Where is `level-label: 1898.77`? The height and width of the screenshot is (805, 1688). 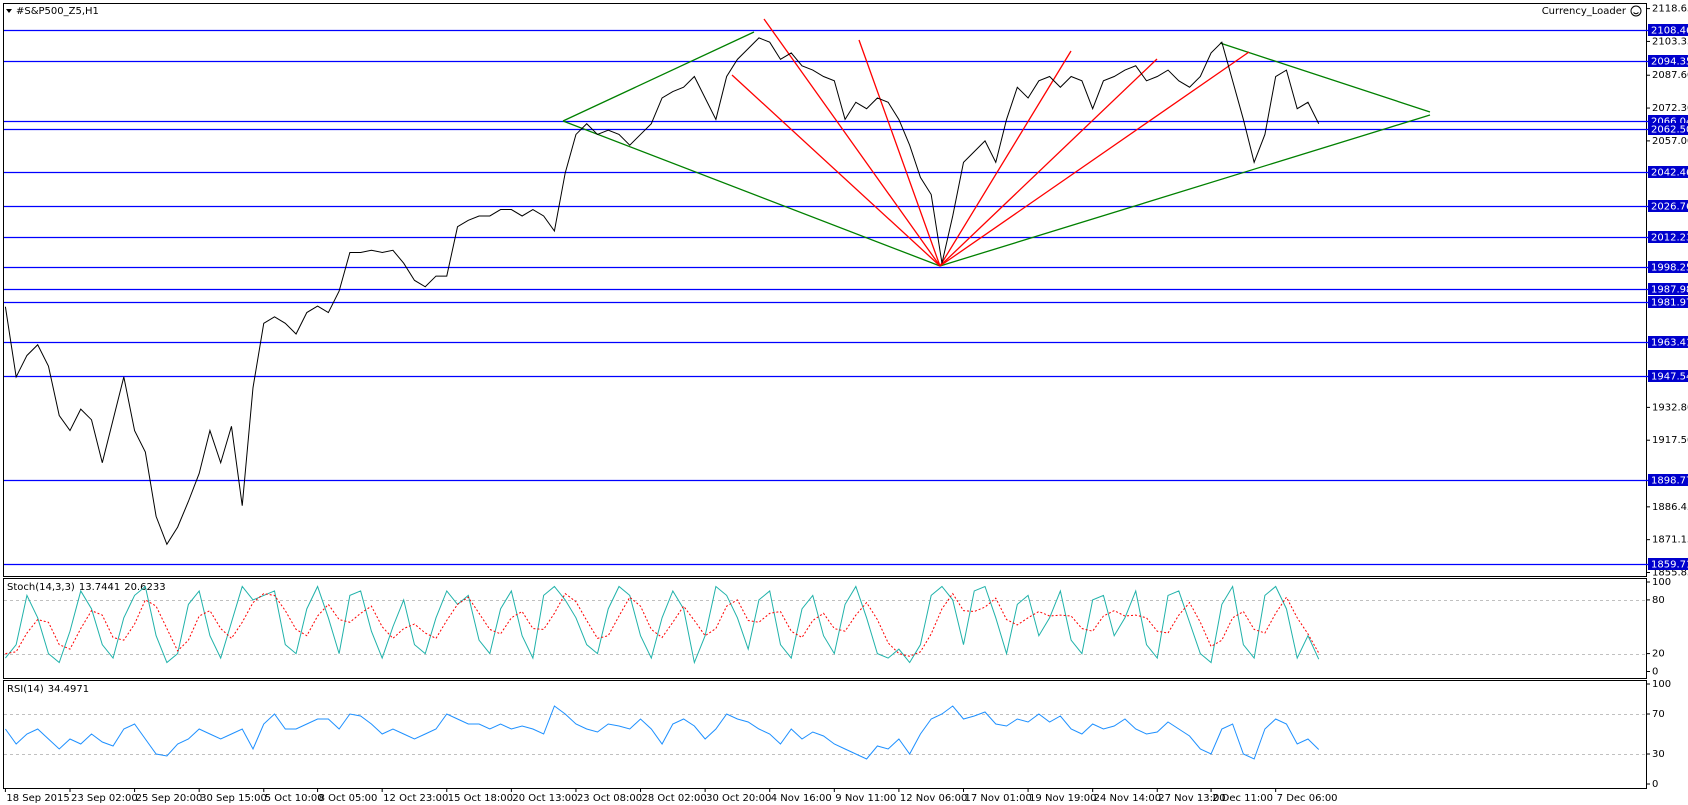
level-label: 1898.77 is located at coordinates (1669, 481).